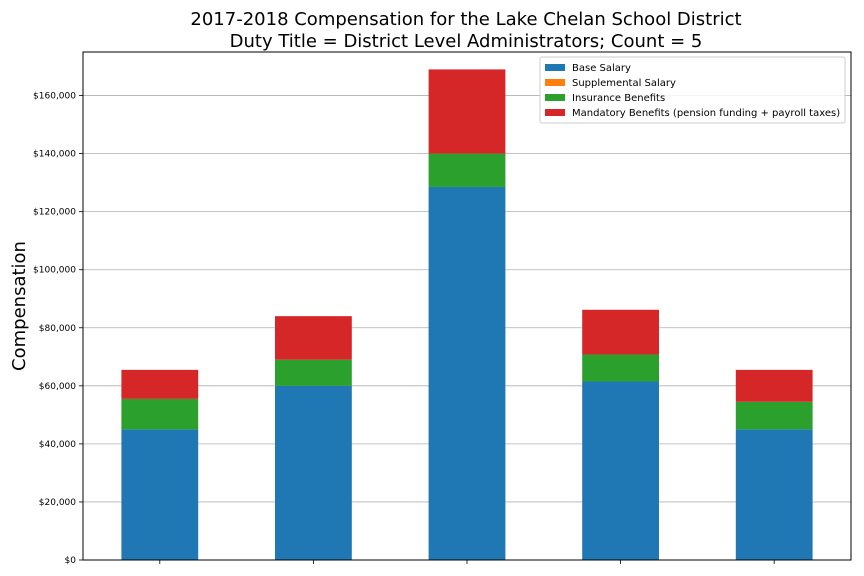  I want to click on y-tick-label: $100,000, so click(54, 271).